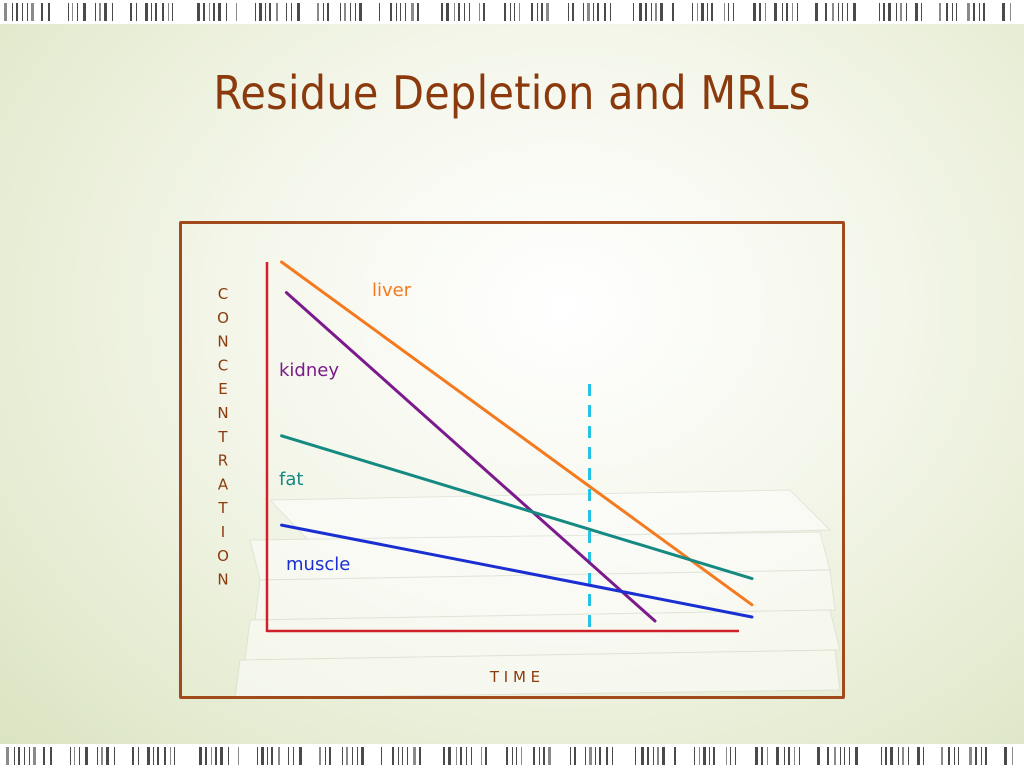 Image resolution: width=1024 pixels, height=768 pixels. I want to click on bottom-barcode-strip, so click(512, 756).